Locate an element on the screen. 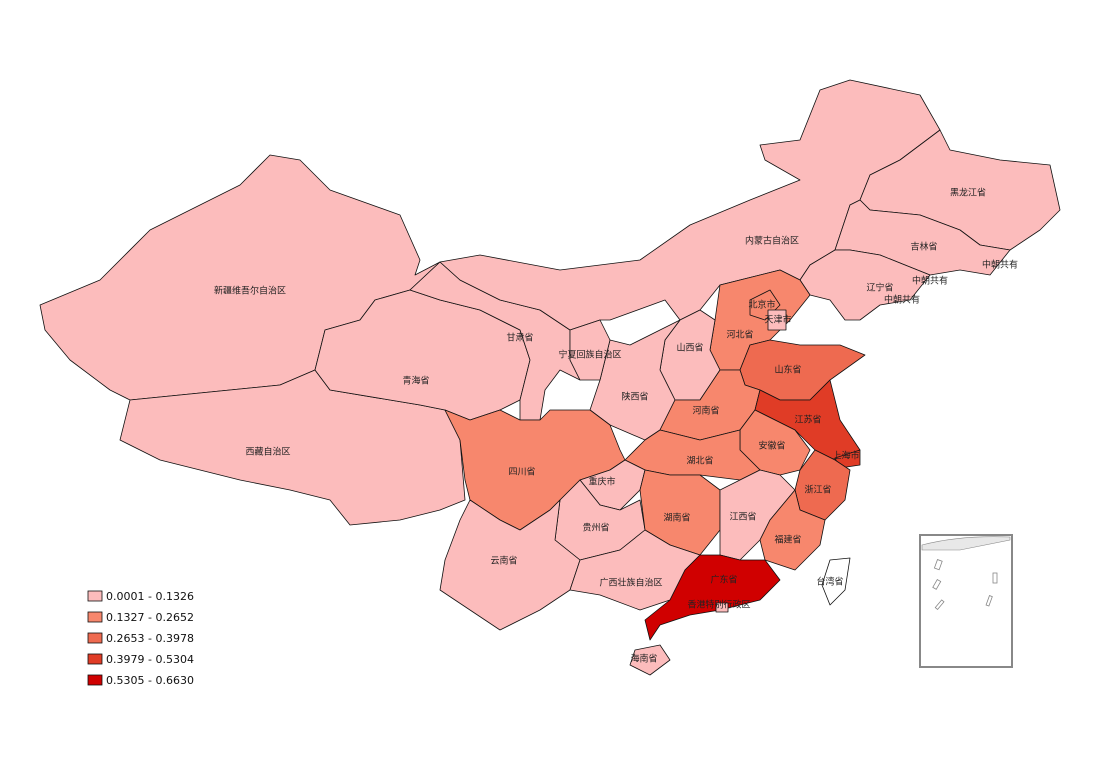  province-label: 河南省 is located at coordinates (705, 411).